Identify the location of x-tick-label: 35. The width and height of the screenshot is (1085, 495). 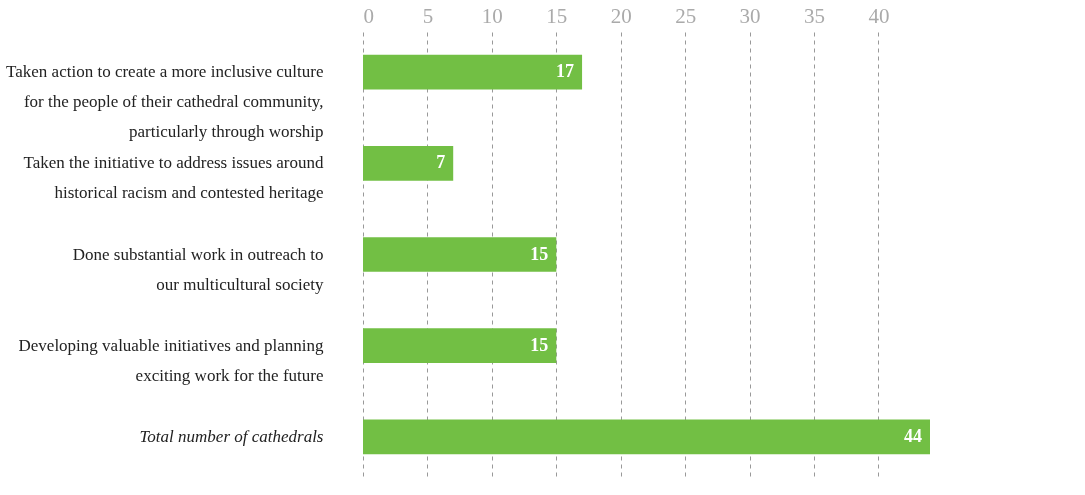
(815, 15).